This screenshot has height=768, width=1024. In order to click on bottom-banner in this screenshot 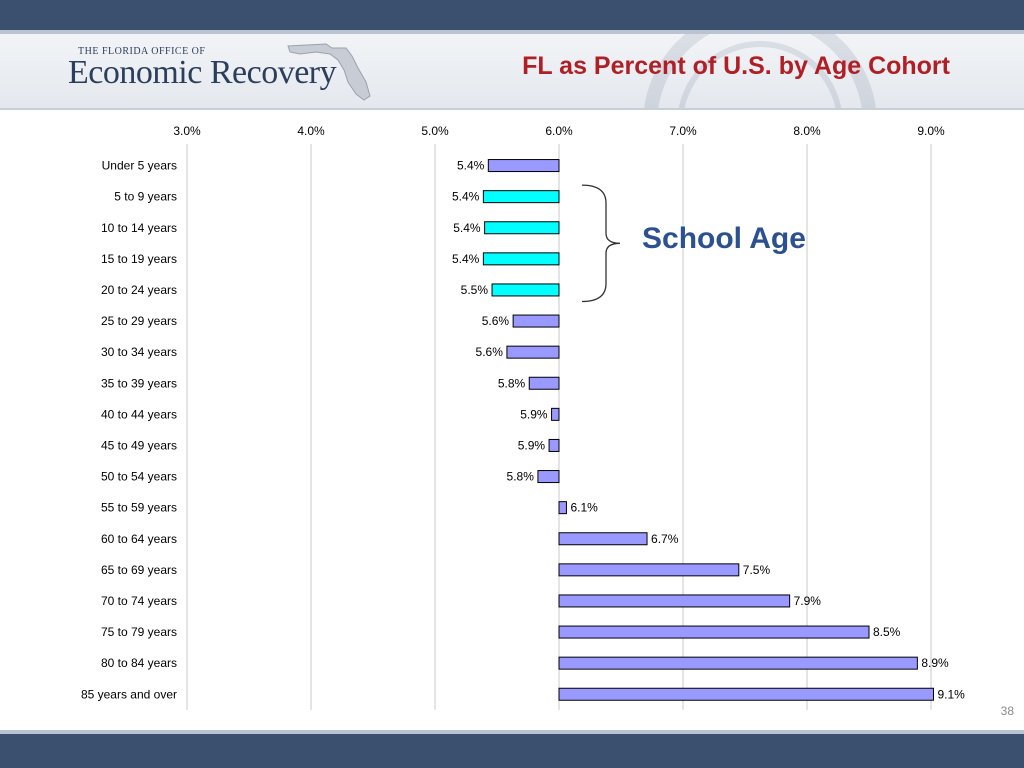, I will do `click(512, 751)`.